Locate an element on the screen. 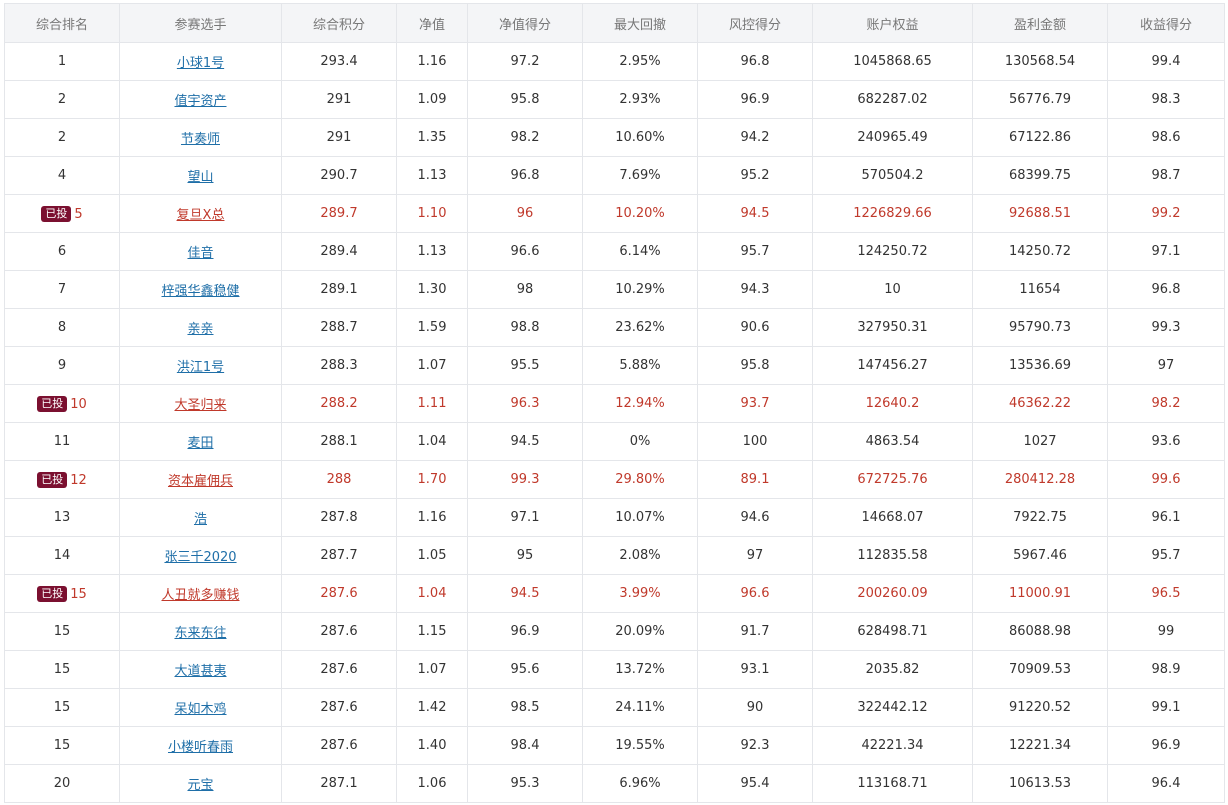 The height and width of the screenshot is (805, 1228). risk-score-cell: 89.1 is located at coordinates (755, 479).